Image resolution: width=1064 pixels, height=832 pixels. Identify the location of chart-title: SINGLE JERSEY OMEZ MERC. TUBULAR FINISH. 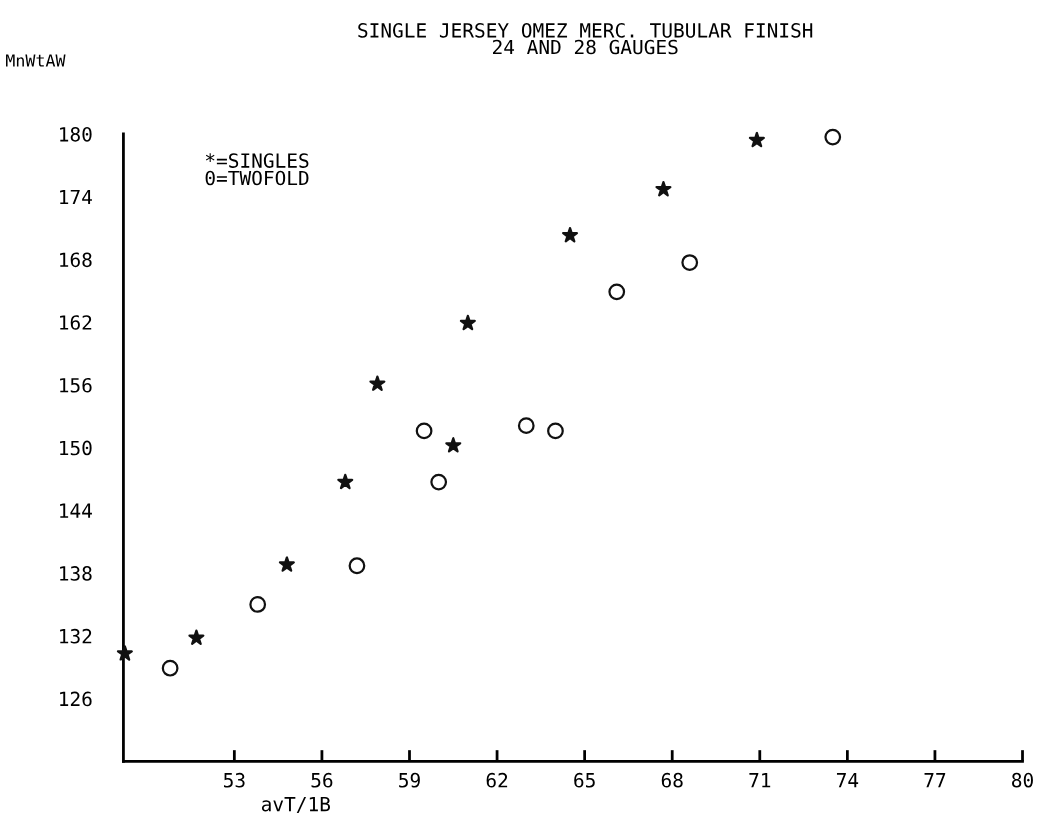
(585, 30).